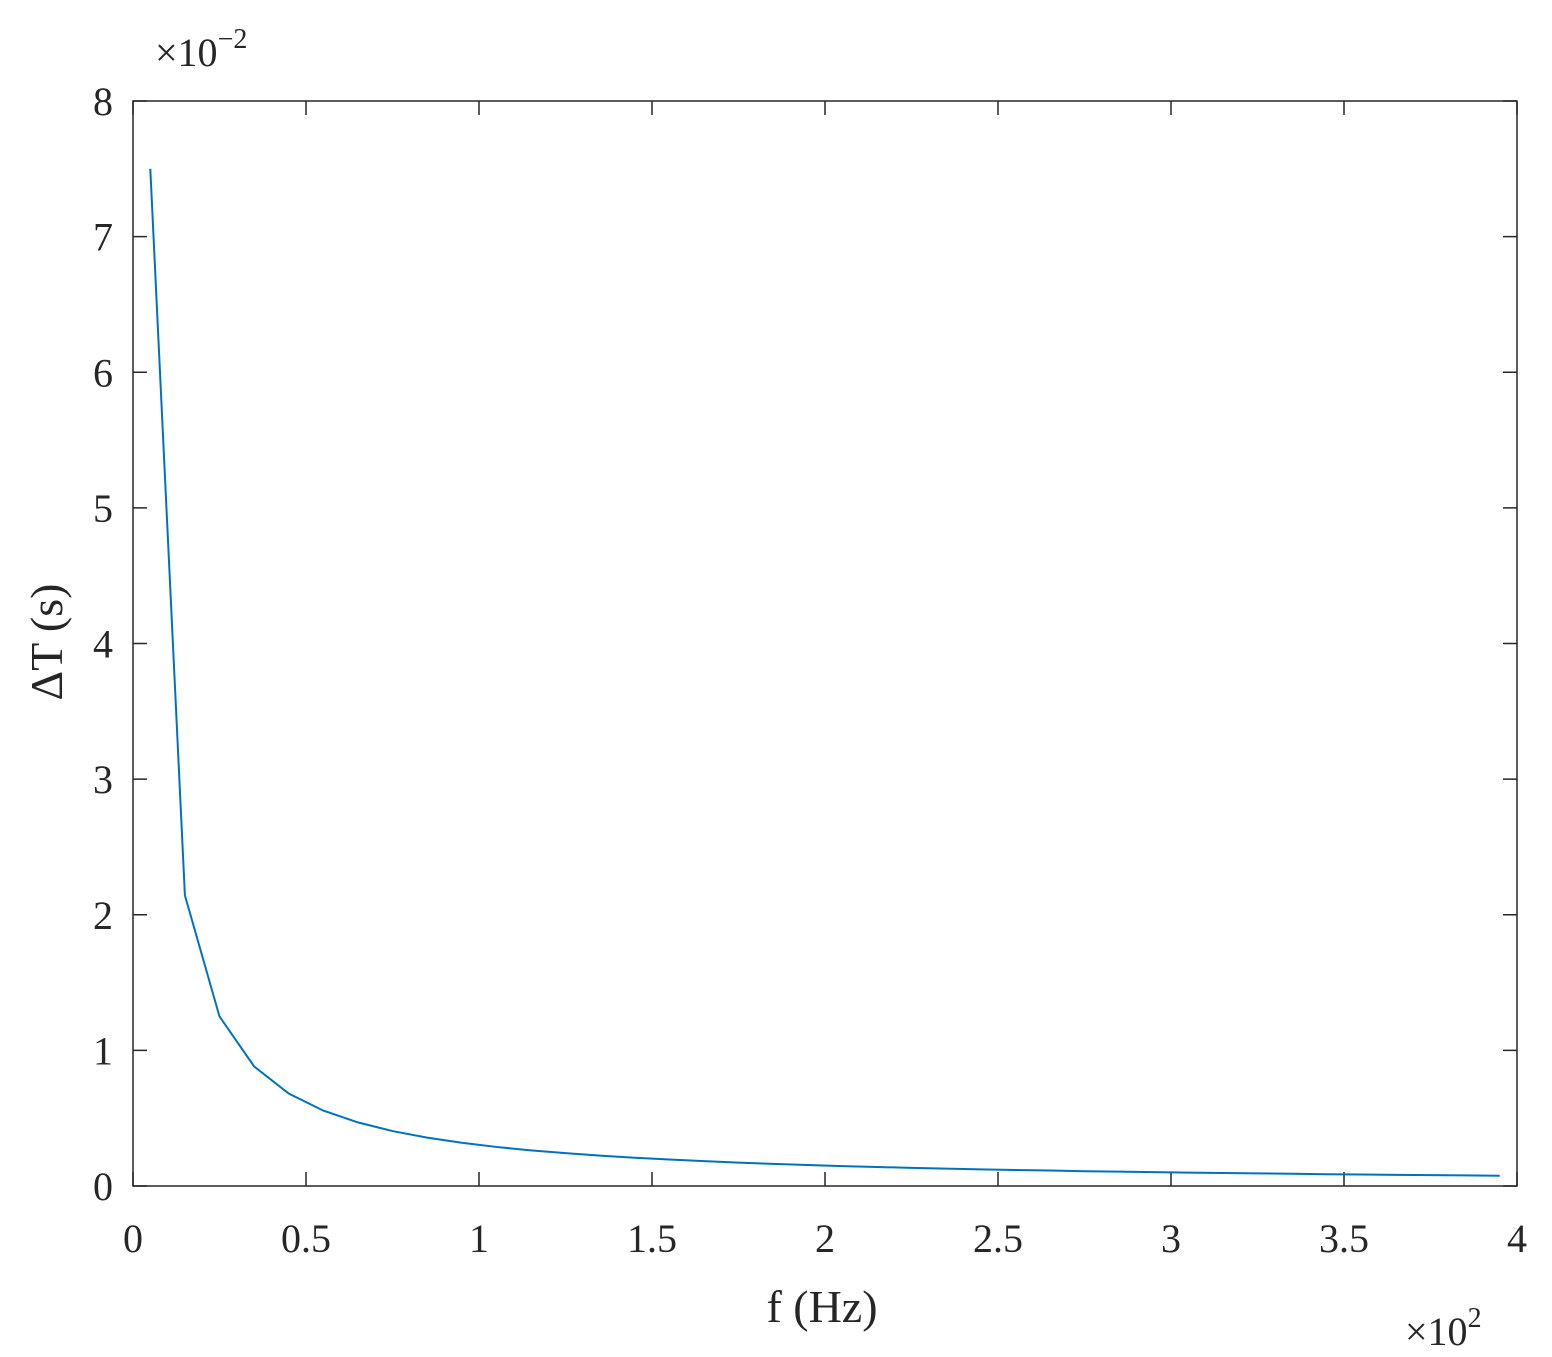  What do you see at coordinates (233, 39) in the screenshot?
I see `y-multiplier-exponent: −2` at bounding box center [233, 39].